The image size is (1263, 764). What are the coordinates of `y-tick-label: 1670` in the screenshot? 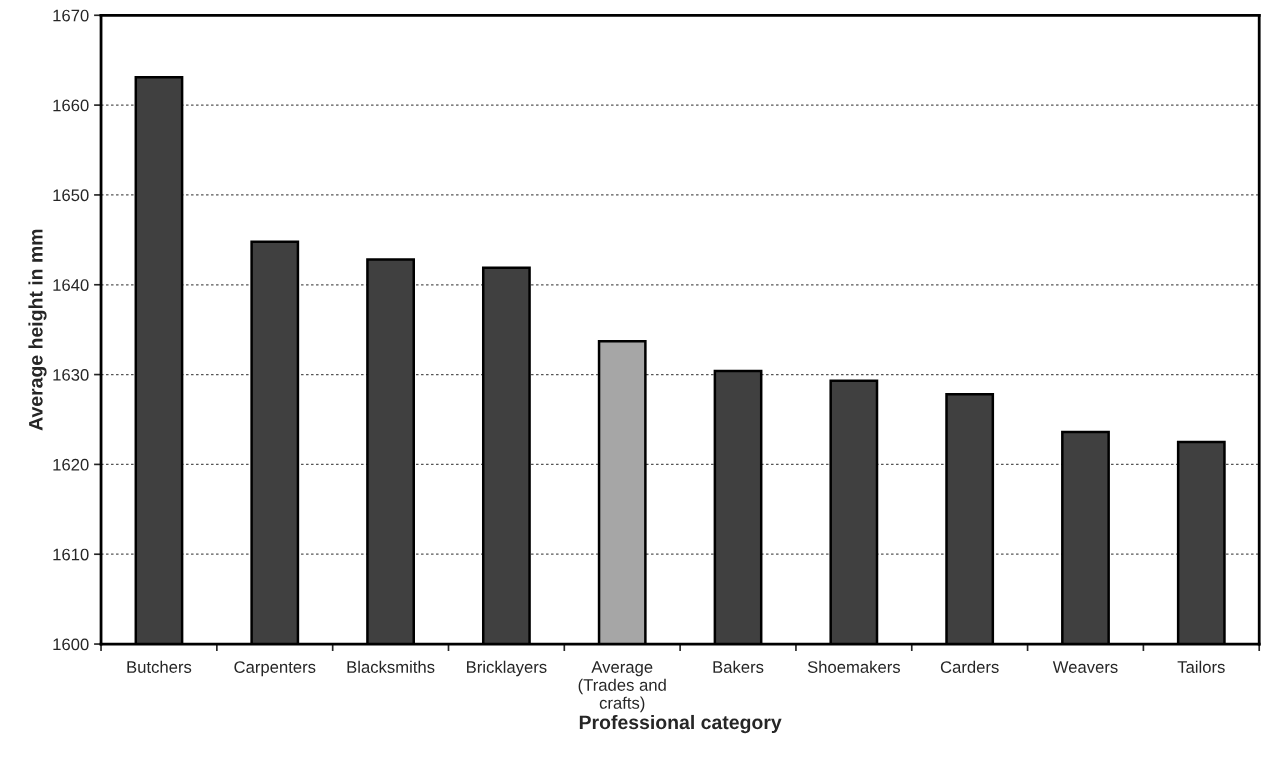 It's located at (71, 15).